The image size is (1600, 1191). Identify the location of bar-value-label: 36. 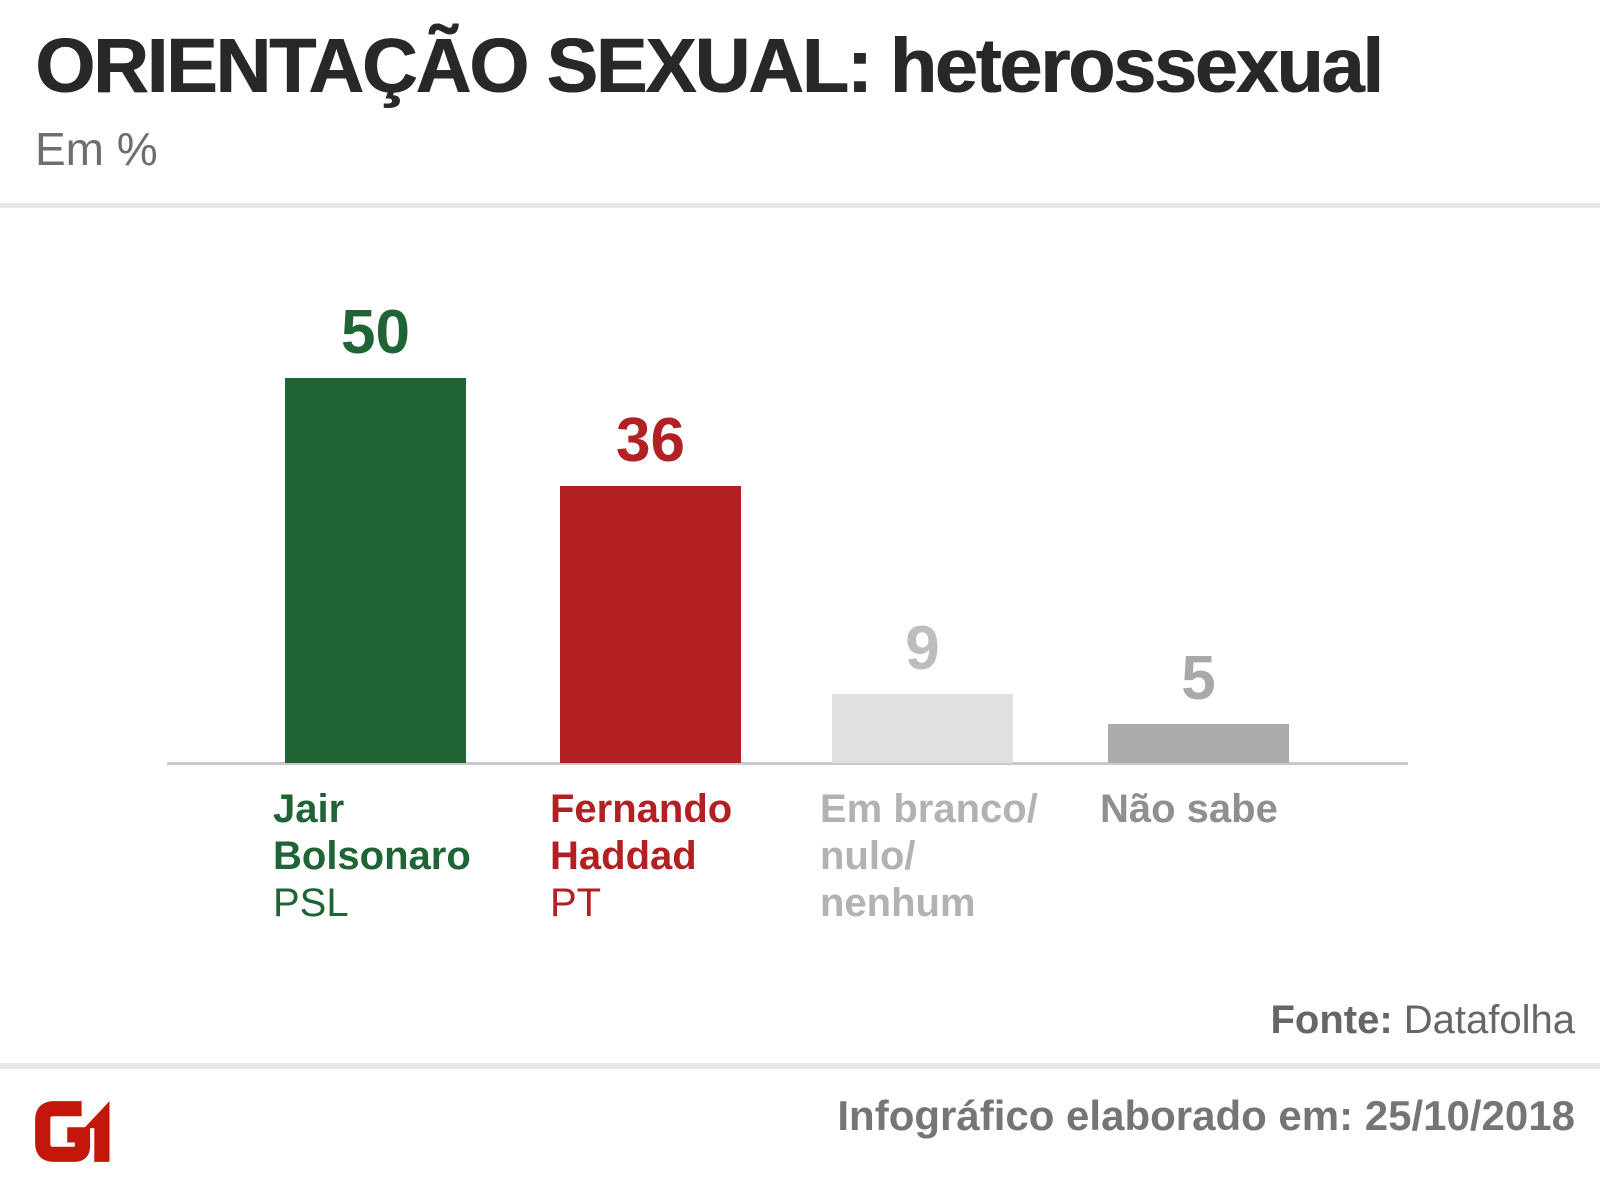
(650, 440).